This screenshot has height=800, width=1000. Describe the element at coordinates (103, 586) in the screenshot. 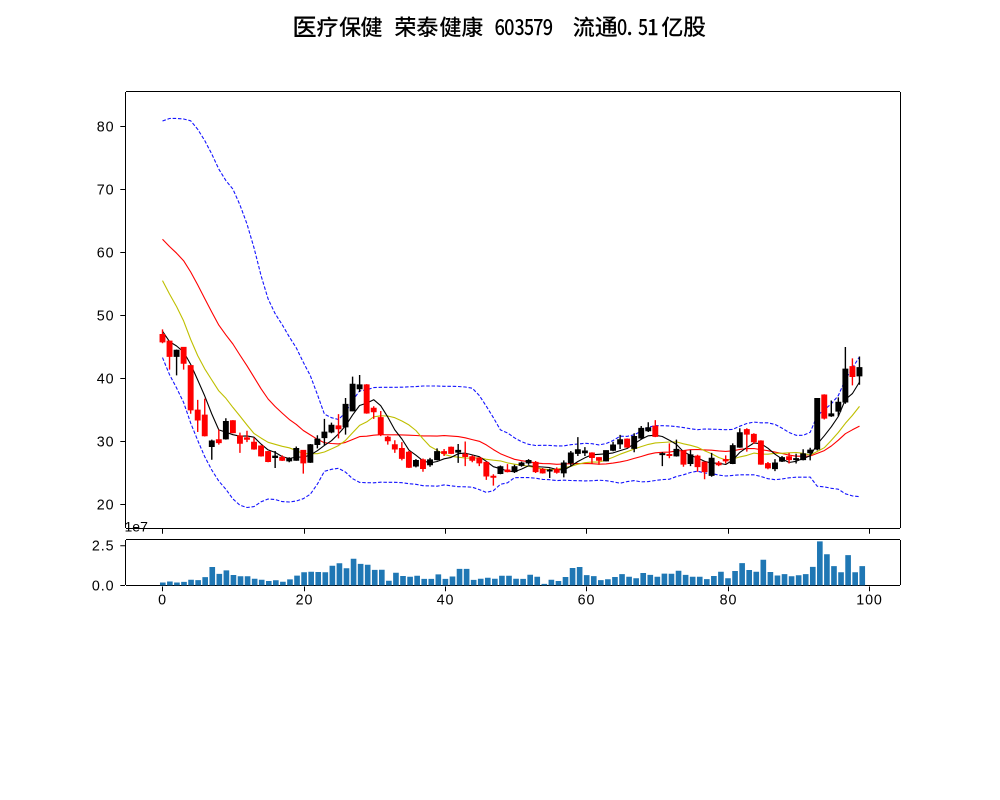

I see `svg-text: 0.0` at that location.